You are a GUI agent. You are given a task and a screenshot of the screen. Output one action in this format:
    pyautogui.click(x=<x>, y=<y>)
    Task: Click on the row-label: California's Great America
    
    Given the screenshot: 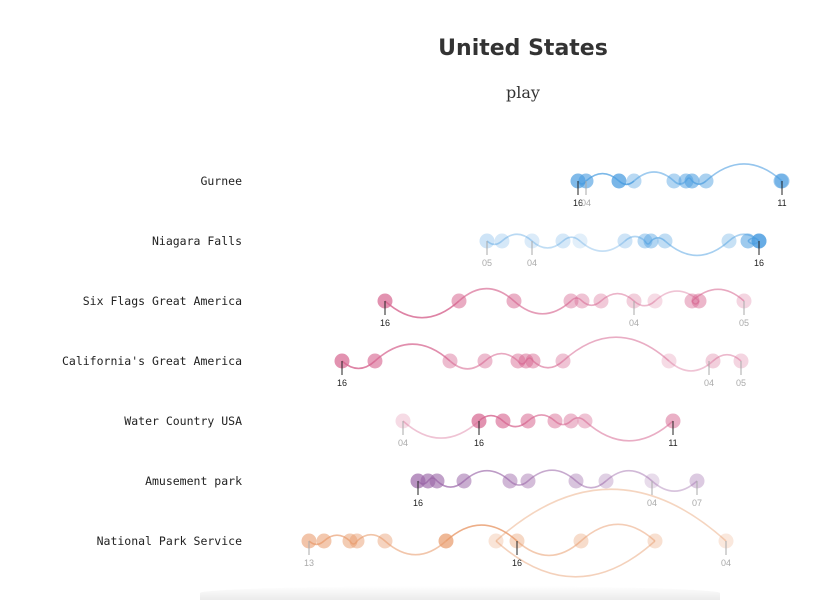 What is the action you would take?
    pyautogui.click(x=152, y=361)
    